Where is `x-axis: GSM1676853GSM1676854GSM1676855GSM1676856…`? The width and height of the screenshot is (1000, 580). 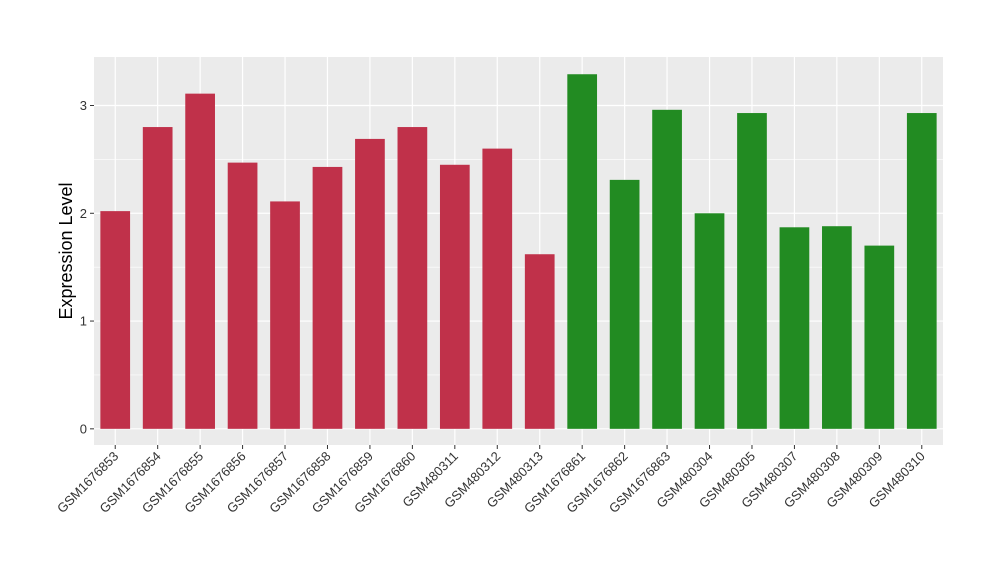
x-axis: GSM1676853GSM1676854GSM1676855GSM1676856… is located at coordinates (491, 480).